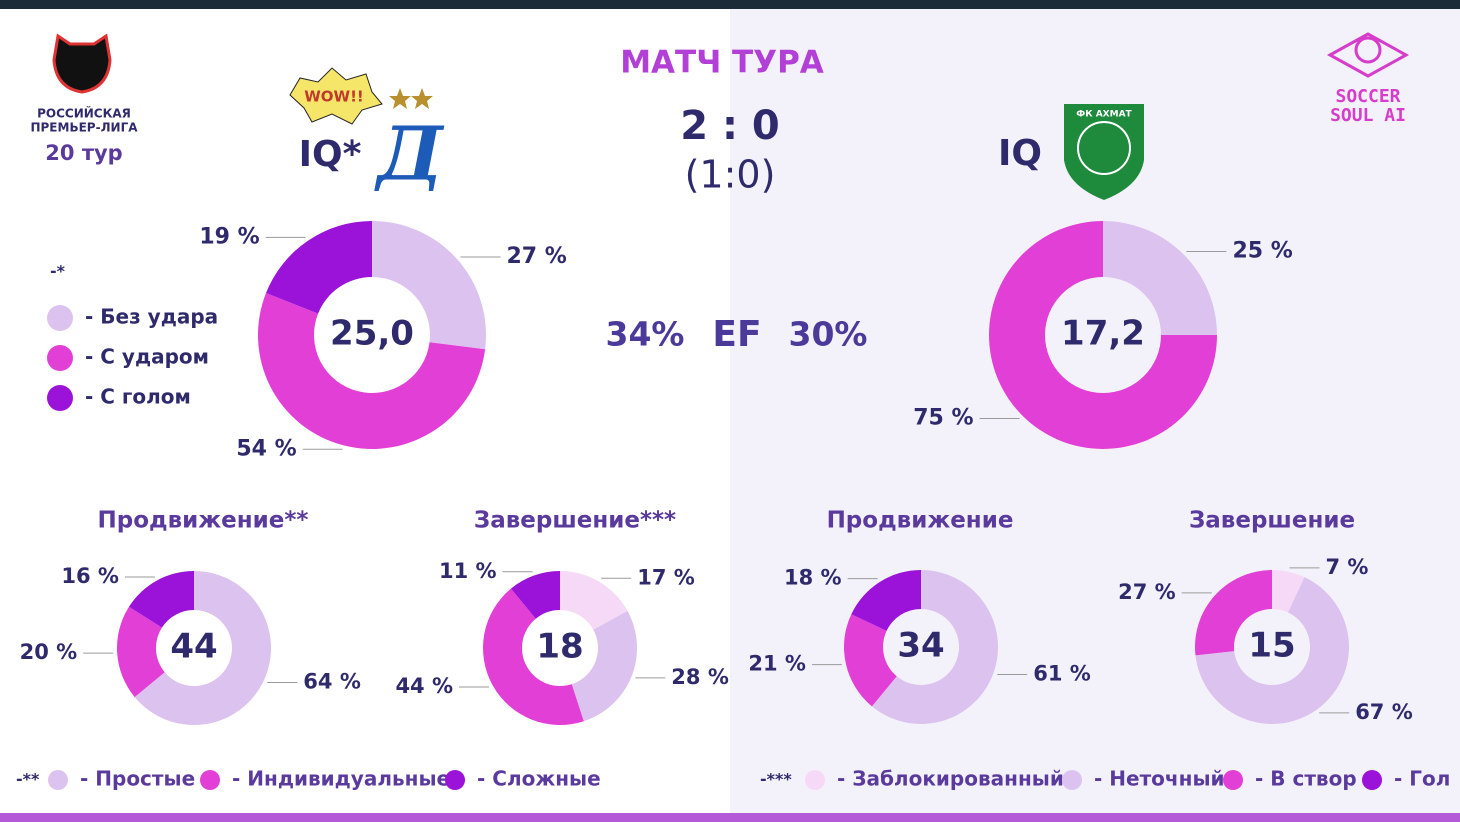 The height and width of the screenshot is (822, 1460). I want to click on legend-label: - Простые, so click(137, 779).